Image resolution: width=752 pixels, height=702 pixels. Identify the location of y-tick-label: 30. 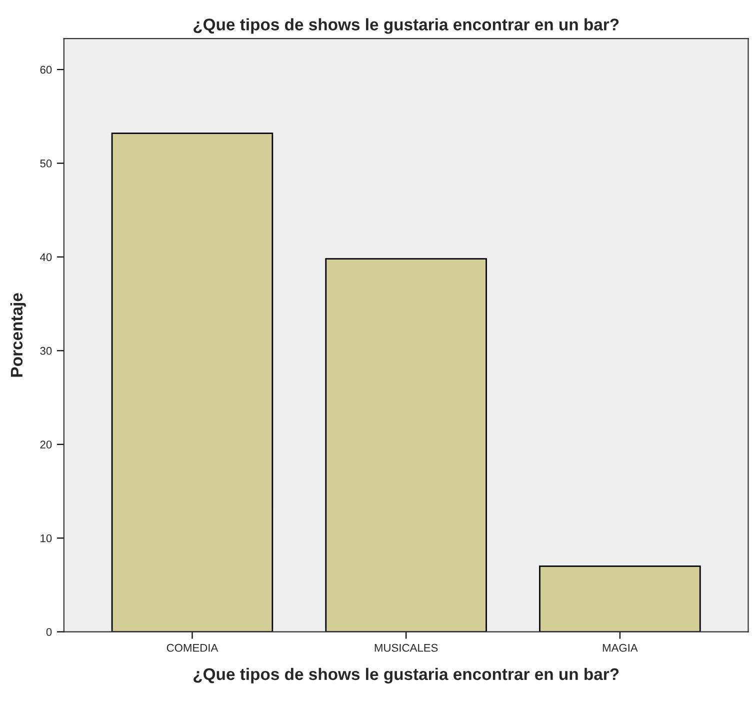
(46, 350).